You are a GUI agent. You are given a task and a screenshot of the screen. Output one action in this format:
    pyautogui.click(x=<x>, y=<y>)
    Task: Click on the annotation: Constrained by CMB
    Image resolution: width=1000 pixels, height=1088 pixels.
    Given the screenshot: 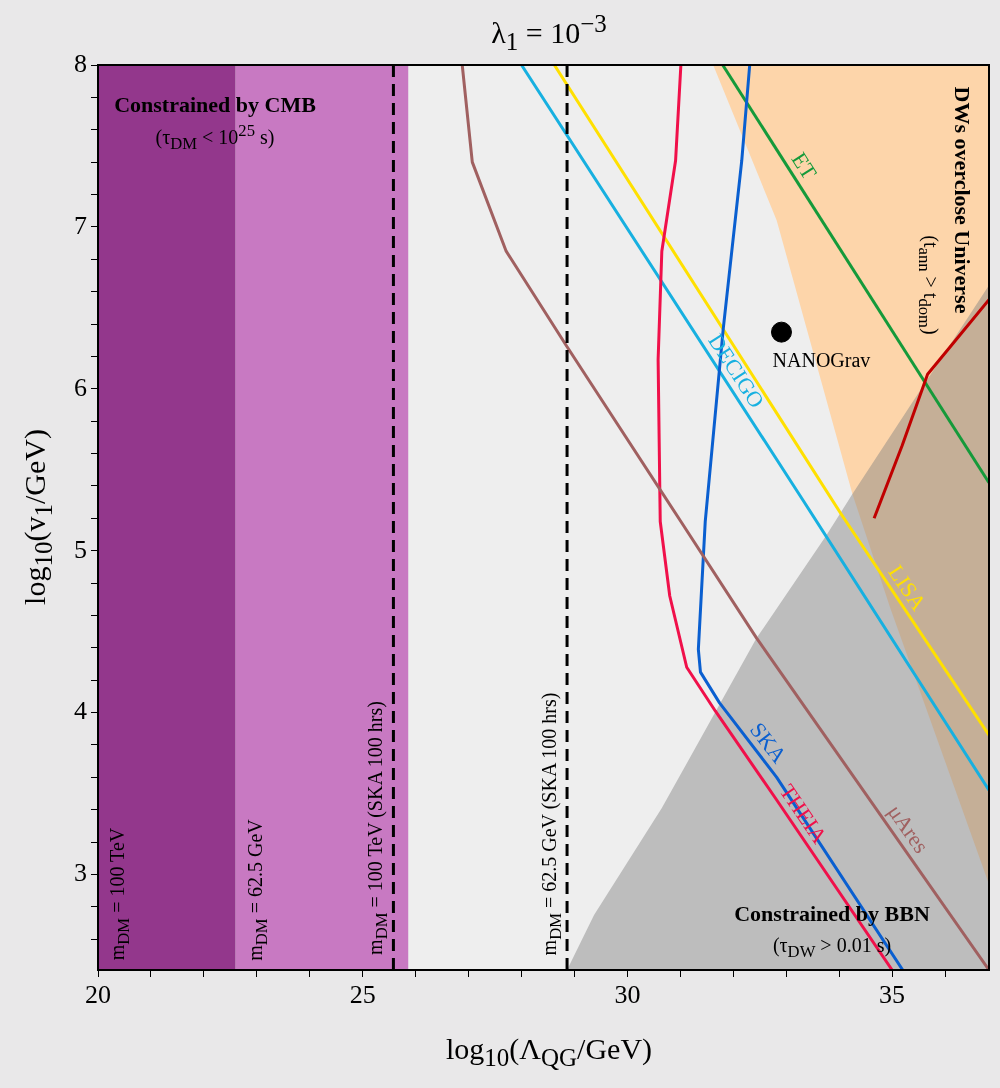 What is the action you would take?
    pyautogui.click(x=215, y=104)
    